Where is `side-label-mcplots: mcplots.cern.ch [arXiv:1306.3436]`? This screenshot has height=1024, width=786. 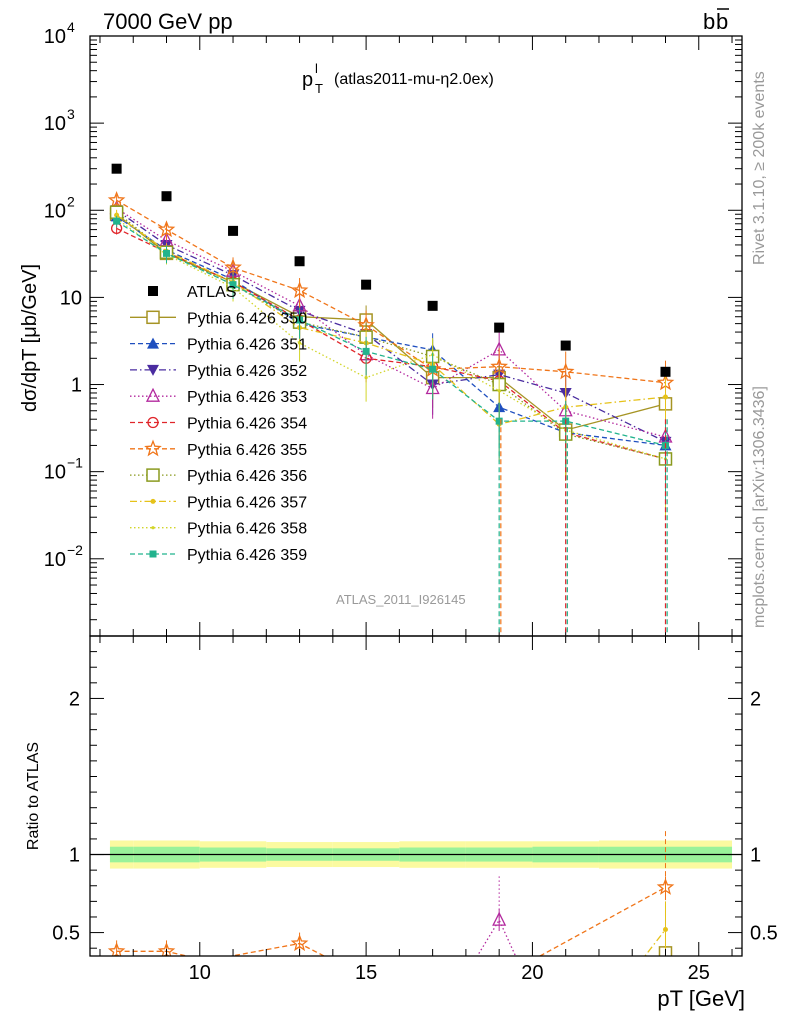
side-label-mcplots: mcplots.cern.ch [arXiv:1306.3436] is located at coordinates (759, 507).